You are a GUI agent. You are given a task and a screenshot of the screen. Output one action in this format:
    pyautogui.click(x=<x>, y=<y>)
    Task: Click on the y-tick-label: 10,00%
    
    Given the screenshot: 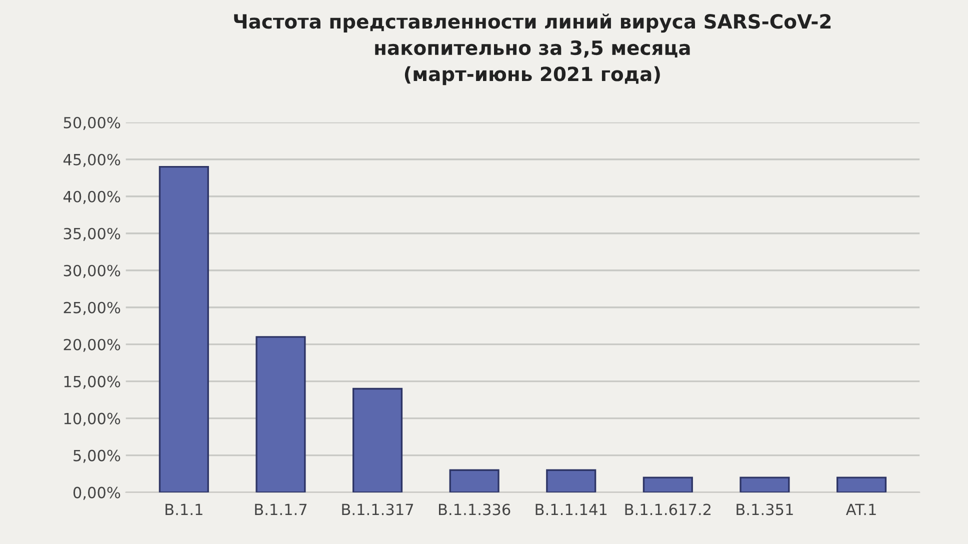 What is the action you would take?
    pyautogui.click(x=92, y=419)
    